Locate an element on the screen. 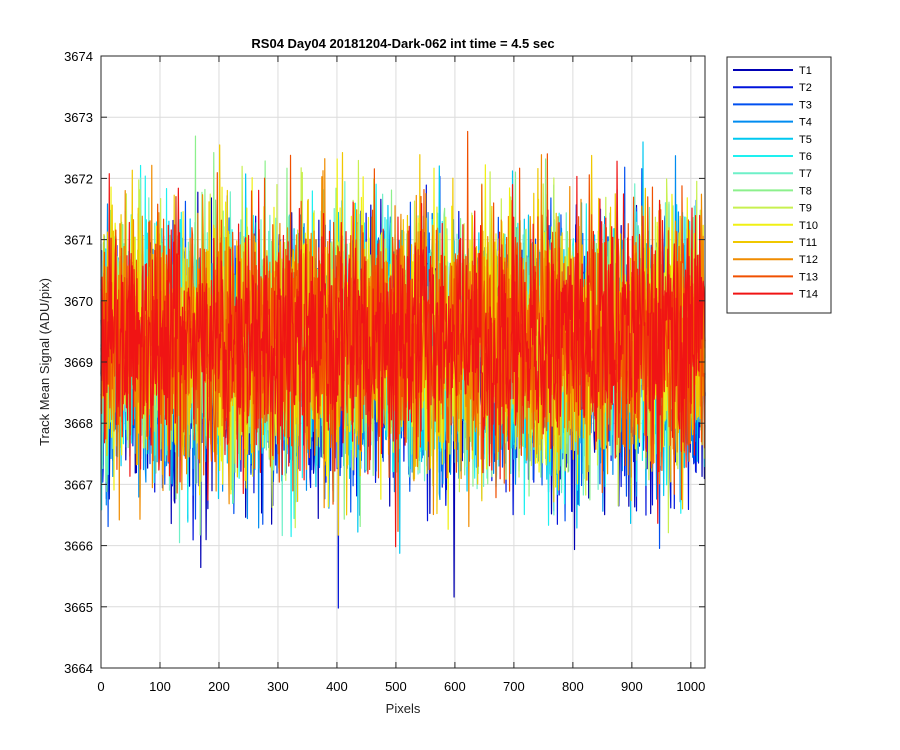  y-tick-label: 3670 is located at coordinates (78, 301).